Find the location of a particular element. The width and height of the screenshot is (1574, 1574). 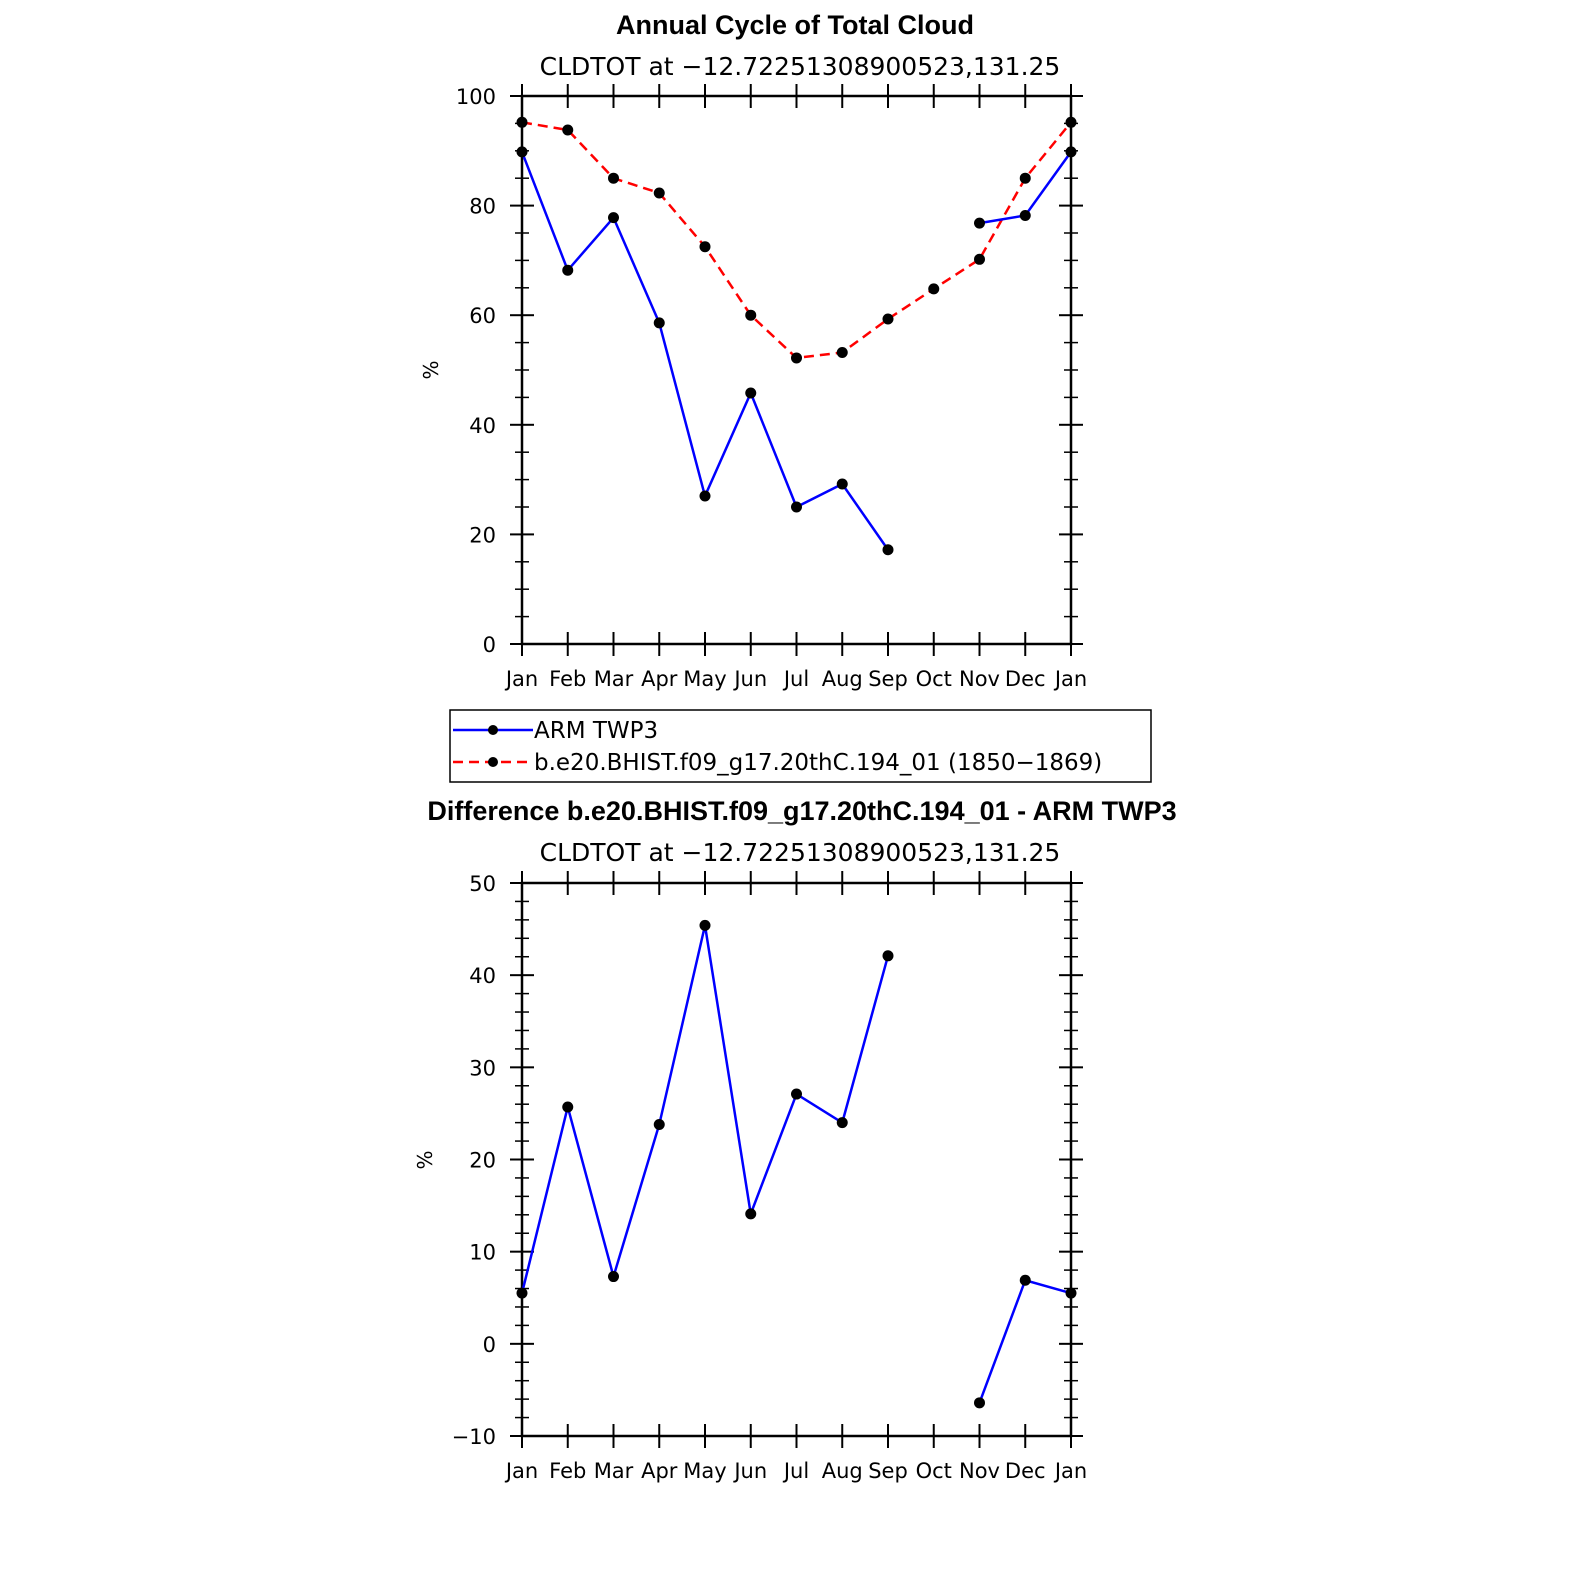

chart-title: Annual Cycle of Total Cloud is located at coordinates (795, 25).